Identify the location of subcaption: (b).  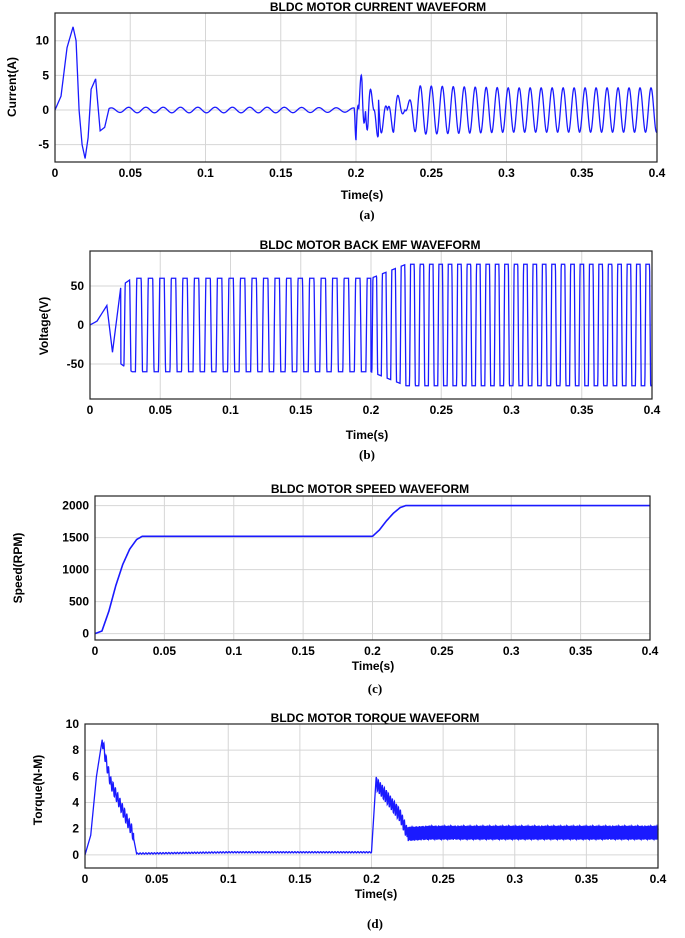
(367, 454).